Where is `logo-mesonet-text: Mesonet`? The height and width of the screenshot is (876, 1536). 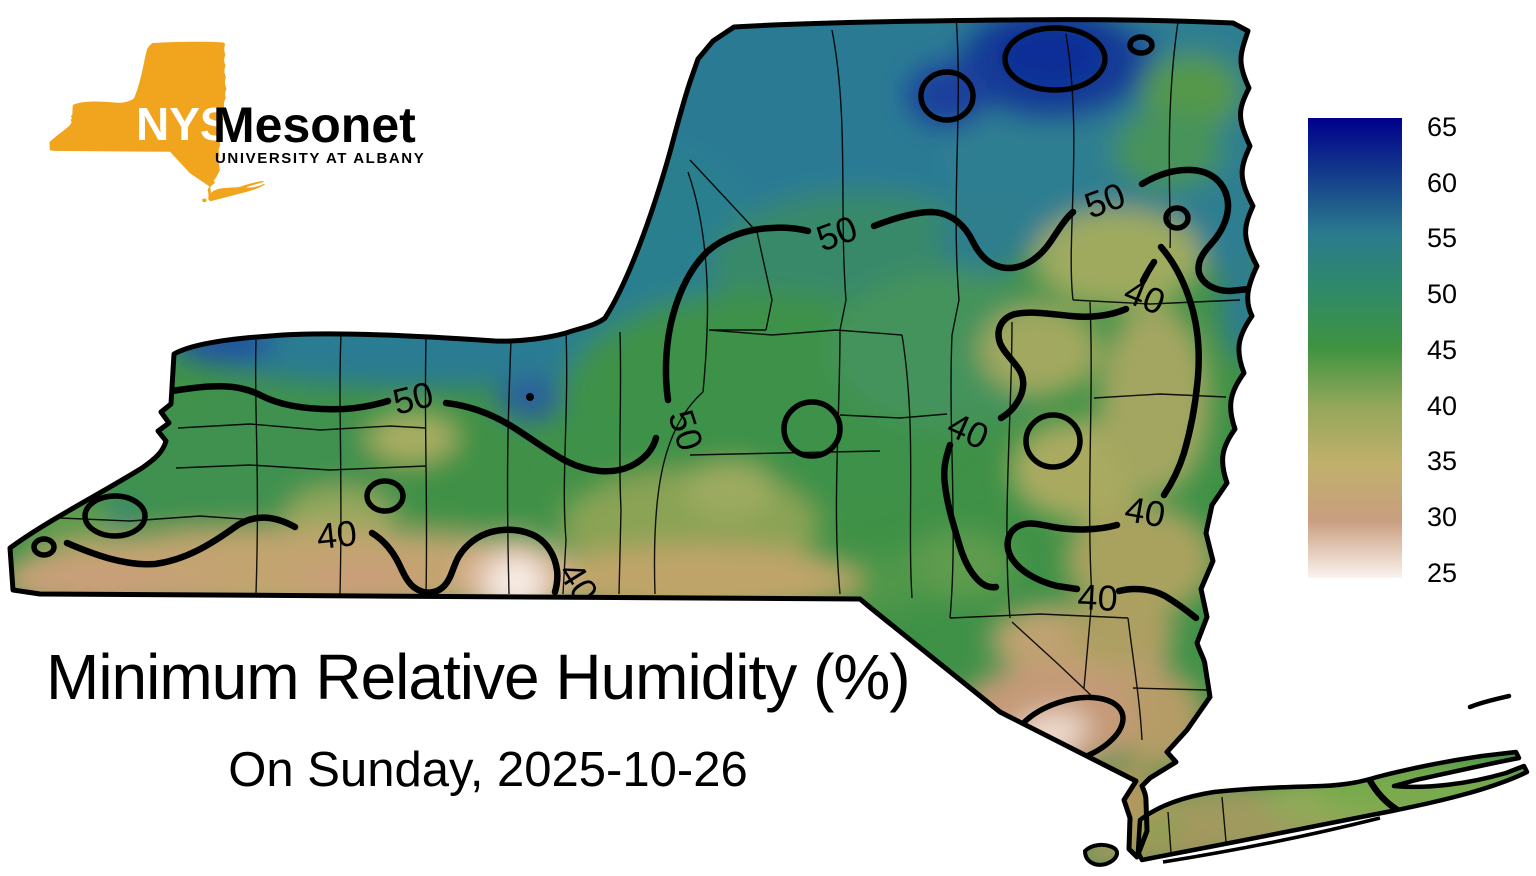 logo-mesonet-text: Mesonet is located at coordinates (314, 125).